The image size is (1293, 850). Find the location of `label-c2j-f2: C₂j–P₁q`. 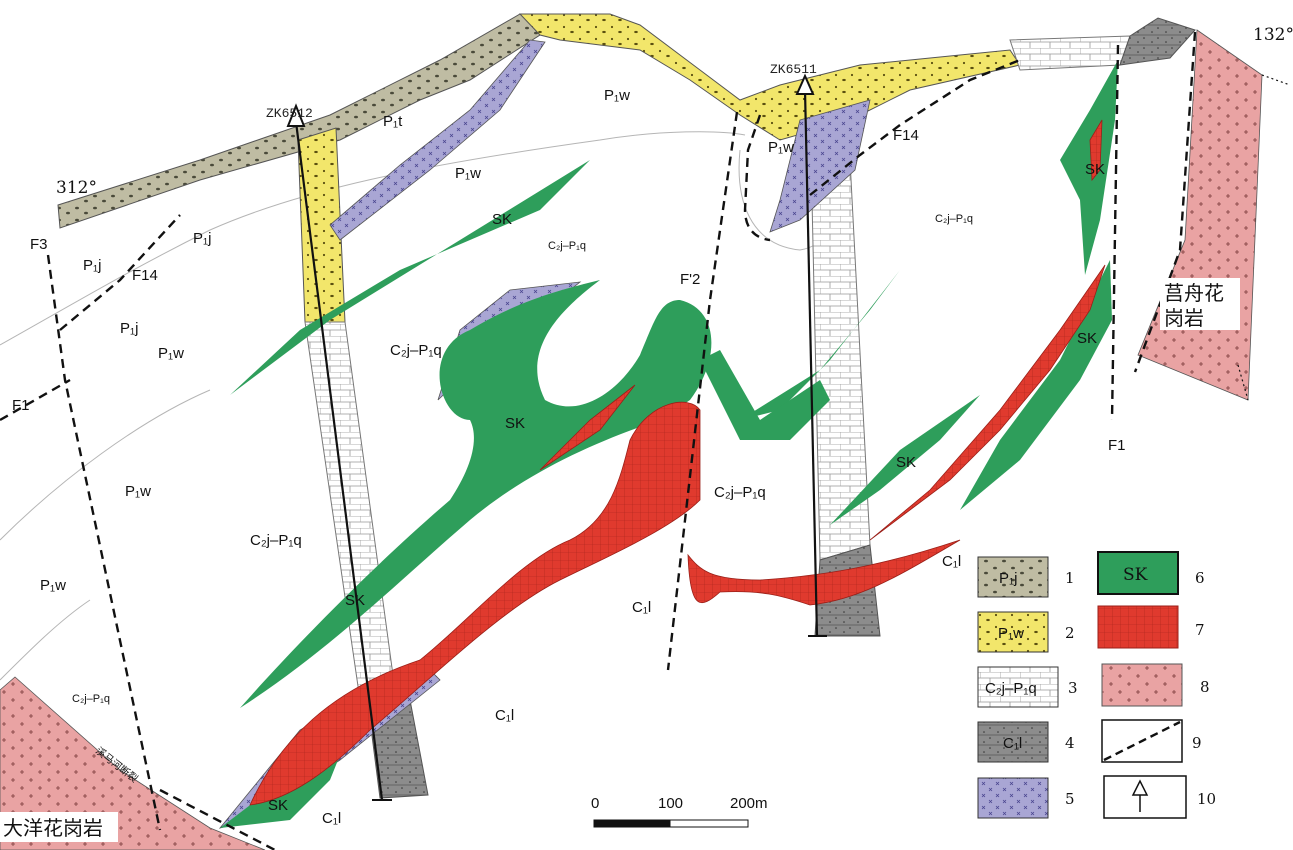

label-c2j-f2: C₂j–P₁q is located at coordinates (740, 492).